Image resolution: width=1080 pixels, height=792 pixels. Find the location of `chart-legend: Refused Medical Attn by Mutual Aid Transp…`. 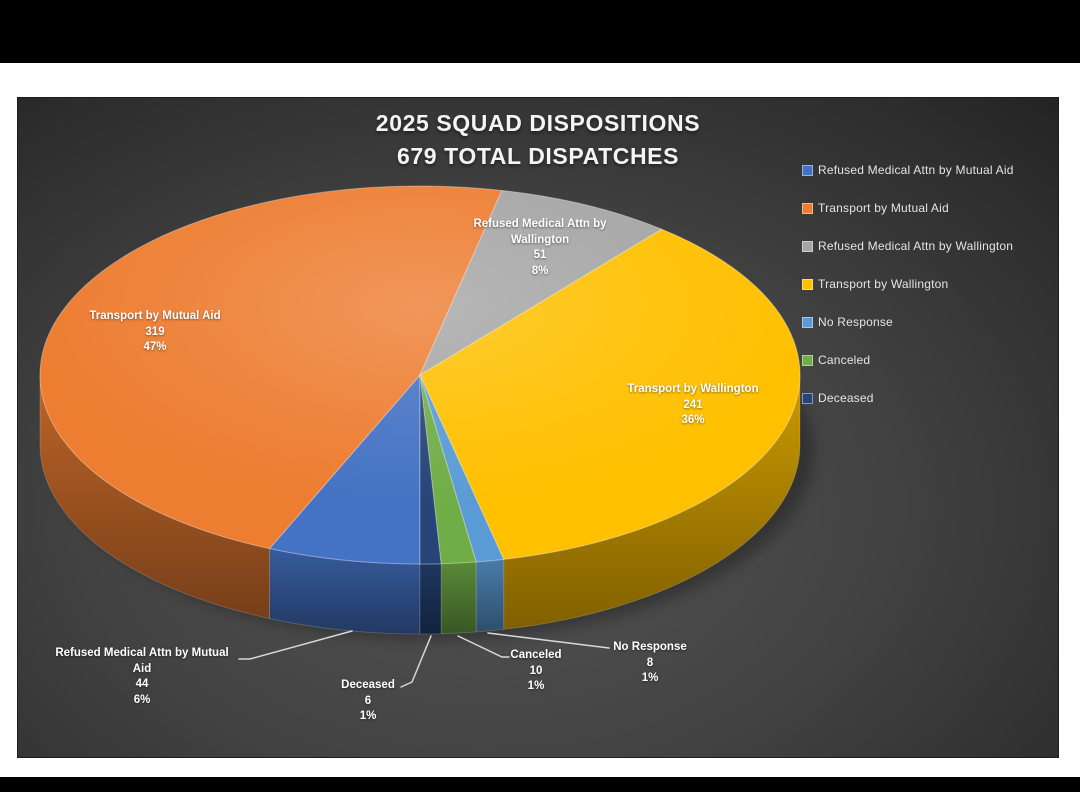

chart-legend: Refused Medical Attn by Mutual Aid Transp… is located at coordinates (908, 296).